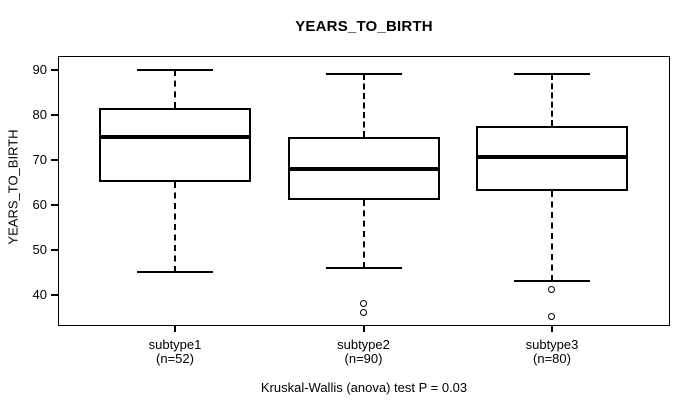 This screenshot has height=400, width=700. What do you see at coordinates (39, 204) in the screenshot?
I see `y-tick-label: 60` at bounding box center [39, 204].